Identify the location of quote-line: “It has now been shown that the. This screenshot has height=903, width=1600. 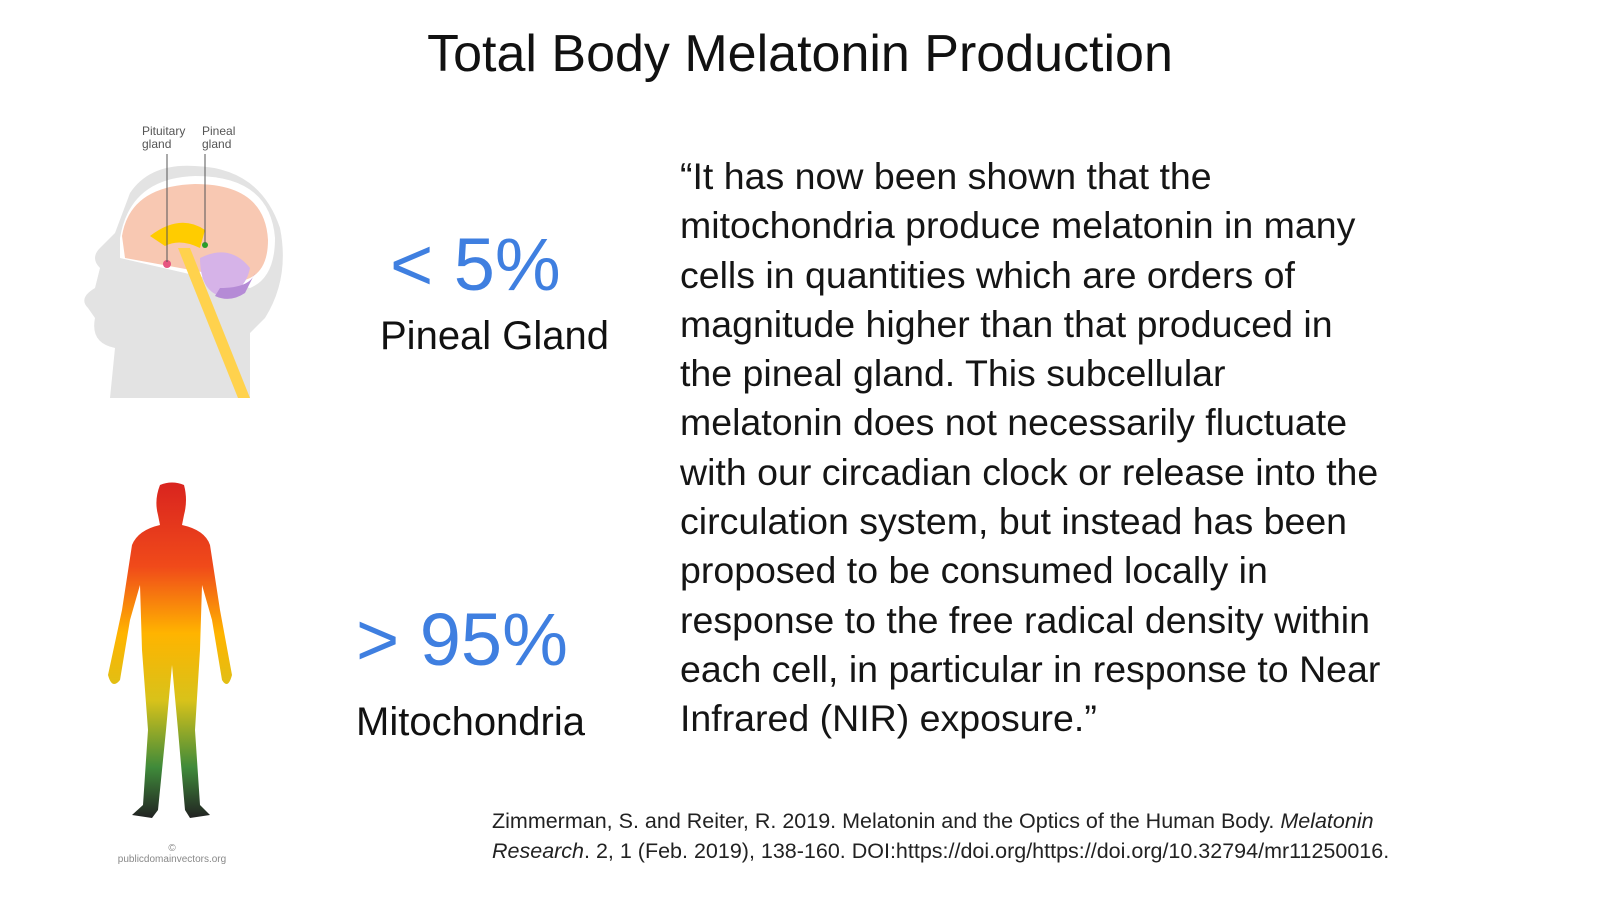
(946, 176).